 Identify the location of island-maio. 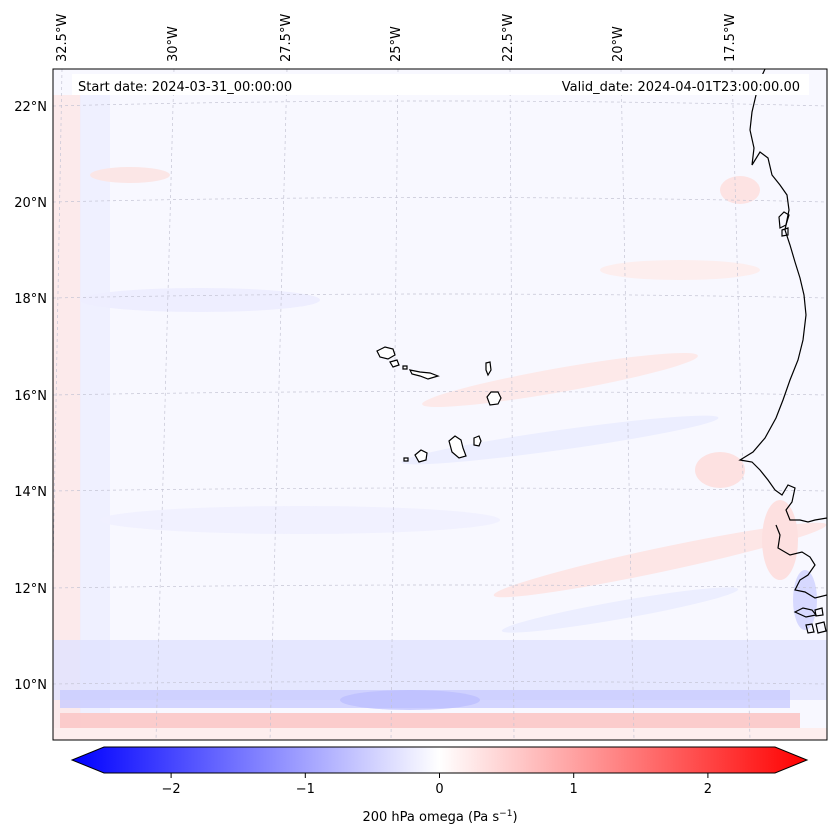
(477, 441).